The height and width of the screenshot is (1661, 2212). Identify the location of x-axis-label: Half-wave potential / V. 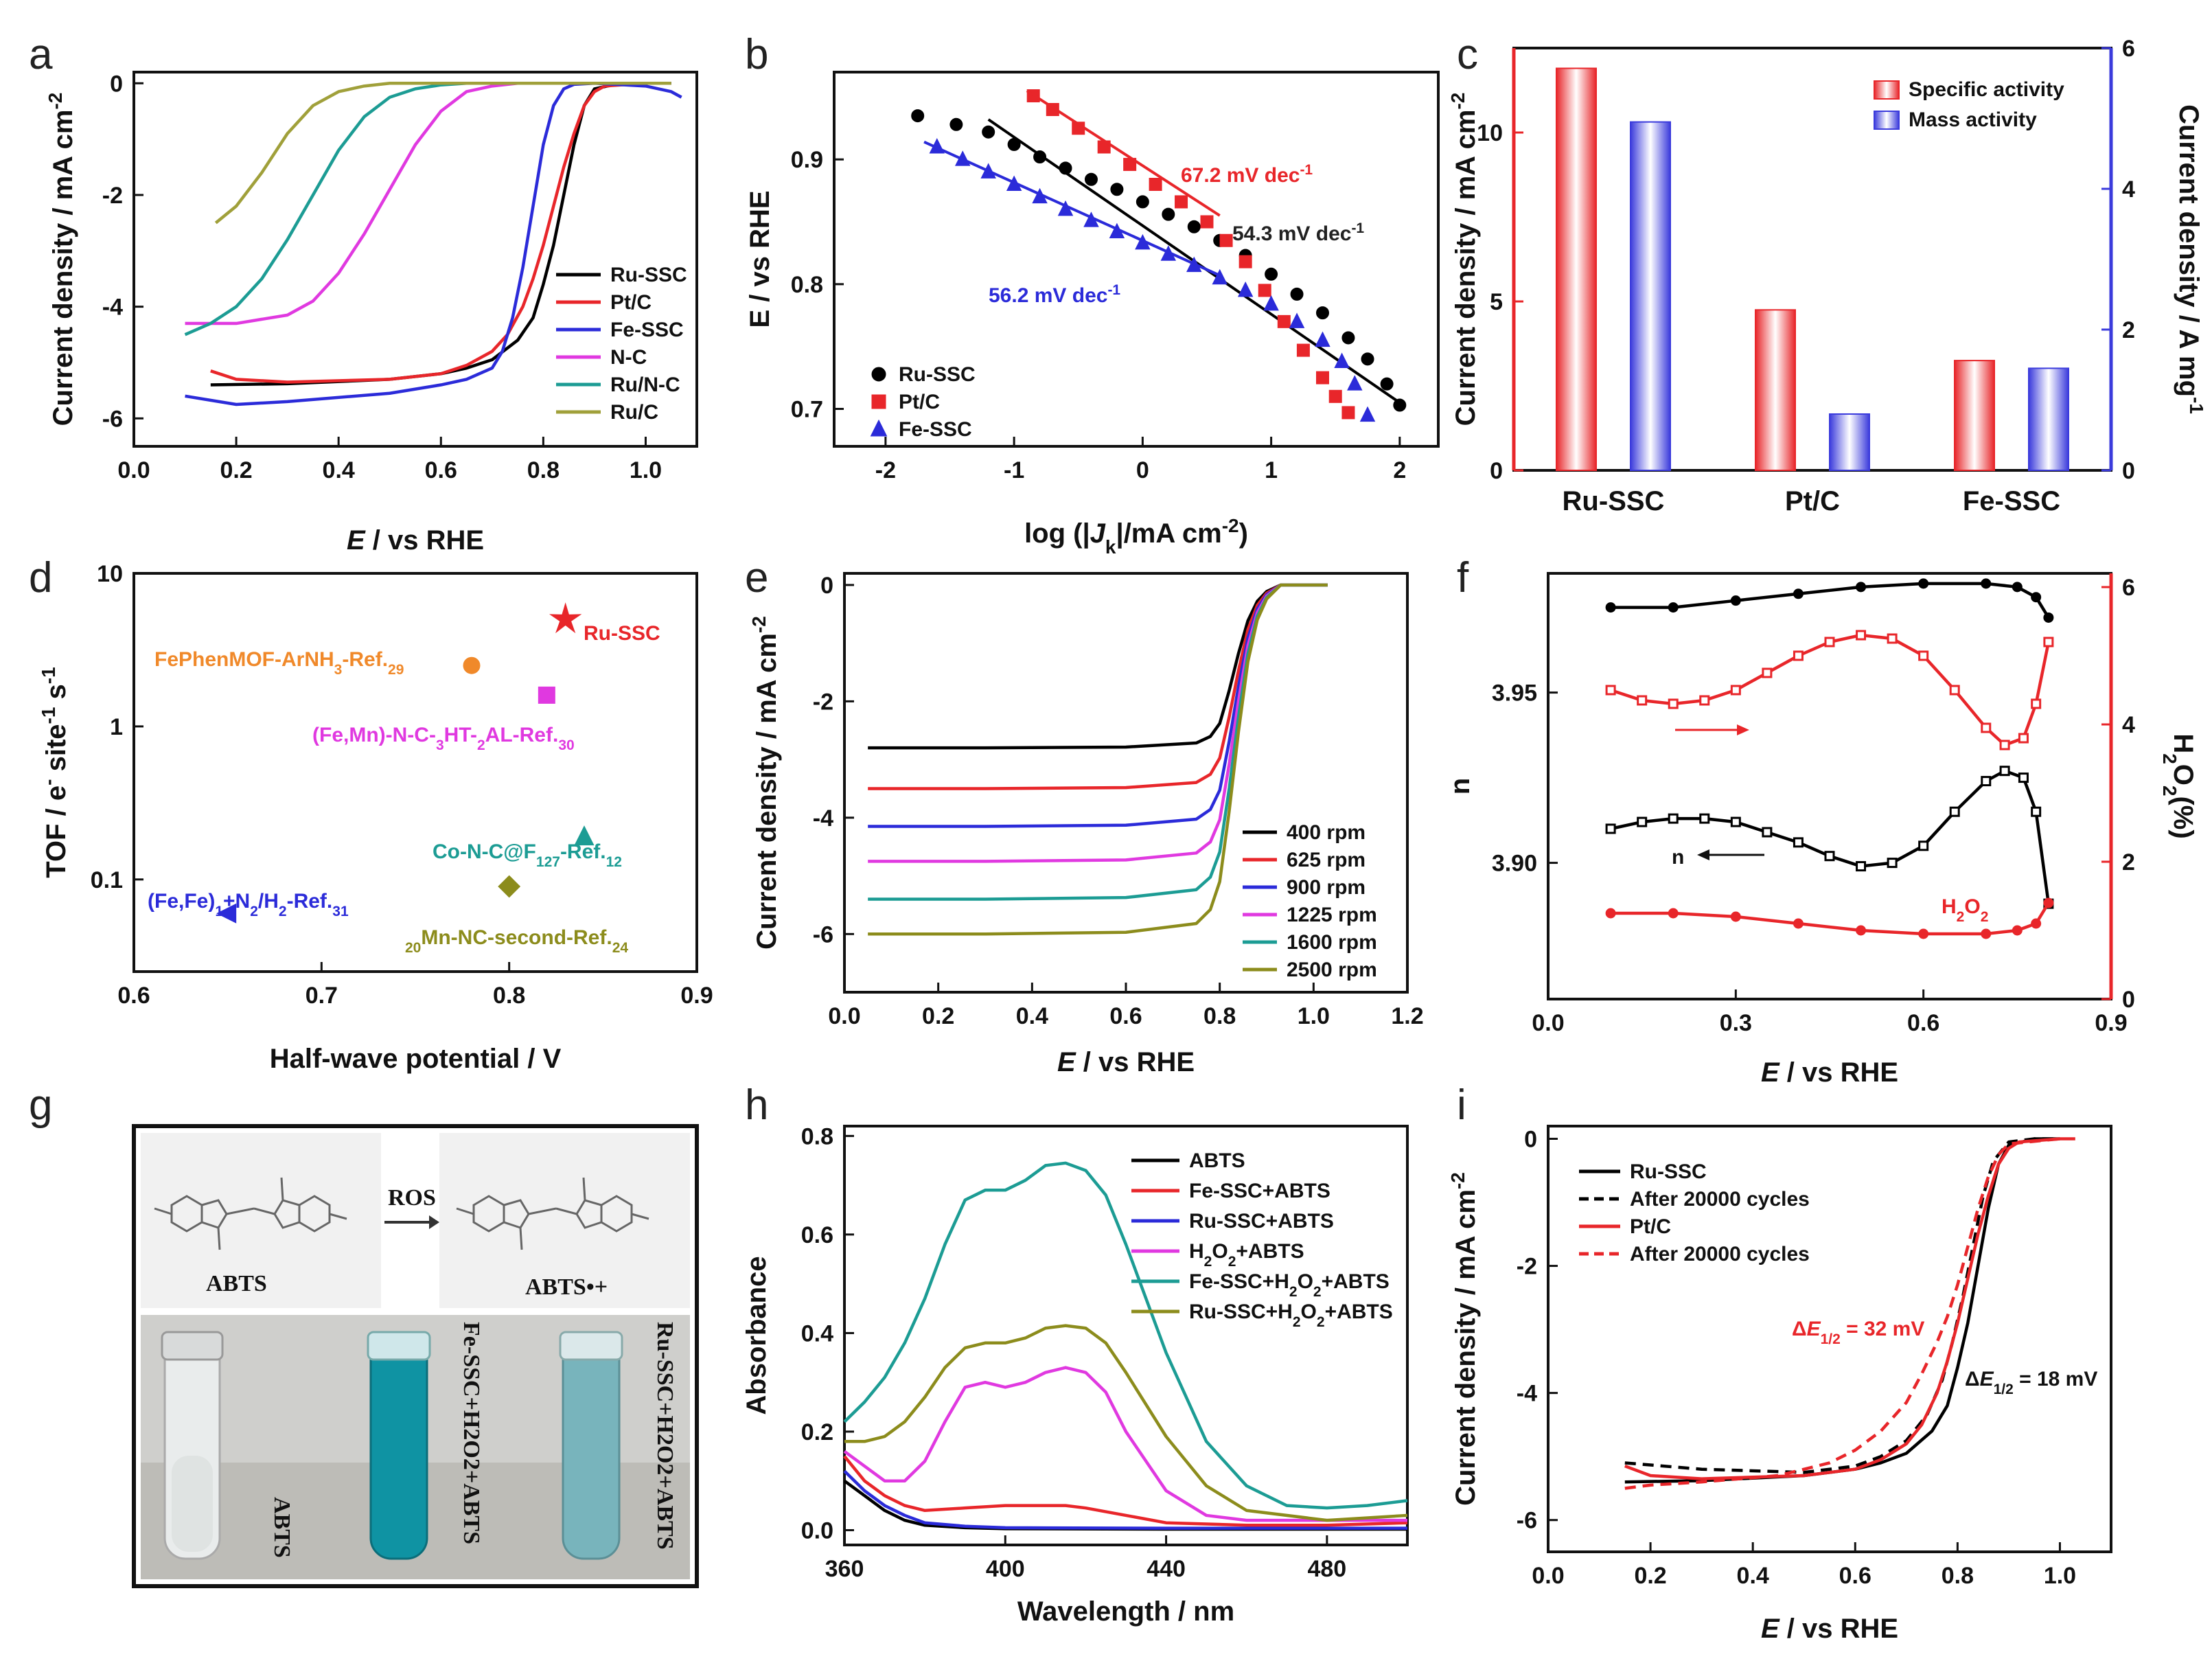
(416, 1059).